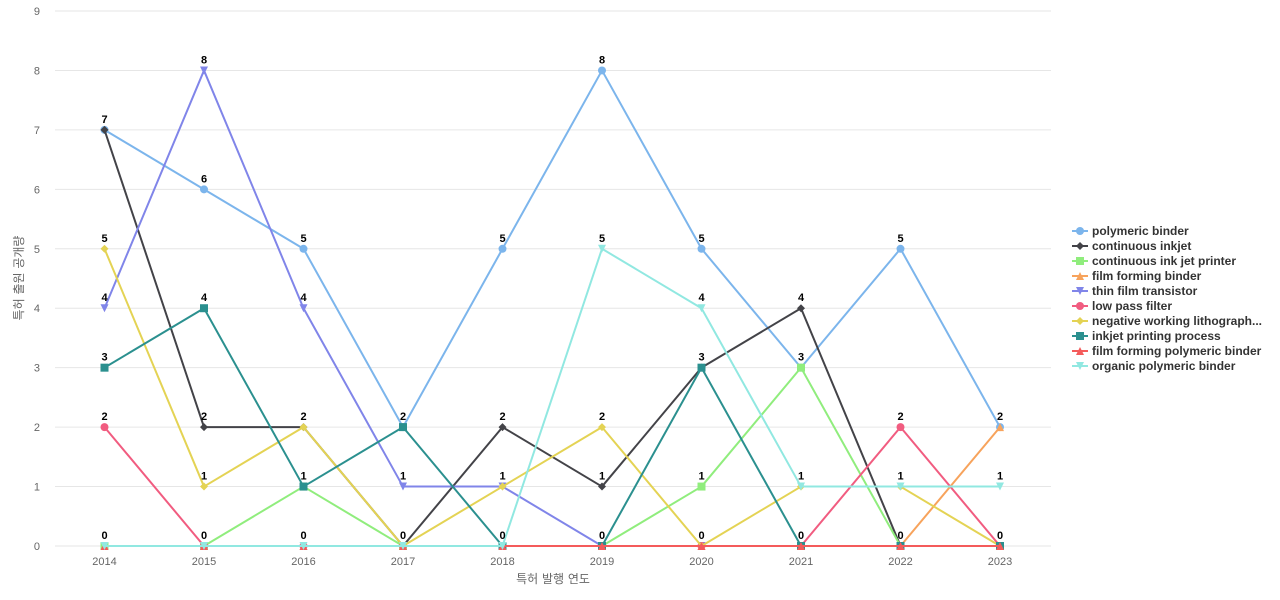 This screenshot has width=1280, height=600. I want to click on legend-item: film forming polymeric binder, so click(1167, 351).